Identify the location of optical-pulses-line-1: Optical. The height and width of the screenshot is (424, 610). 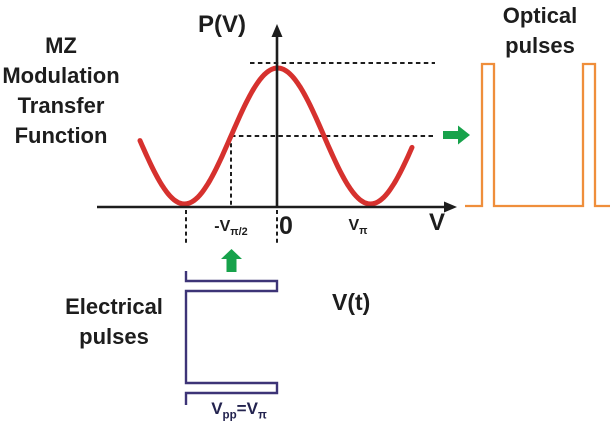
(540, 15).